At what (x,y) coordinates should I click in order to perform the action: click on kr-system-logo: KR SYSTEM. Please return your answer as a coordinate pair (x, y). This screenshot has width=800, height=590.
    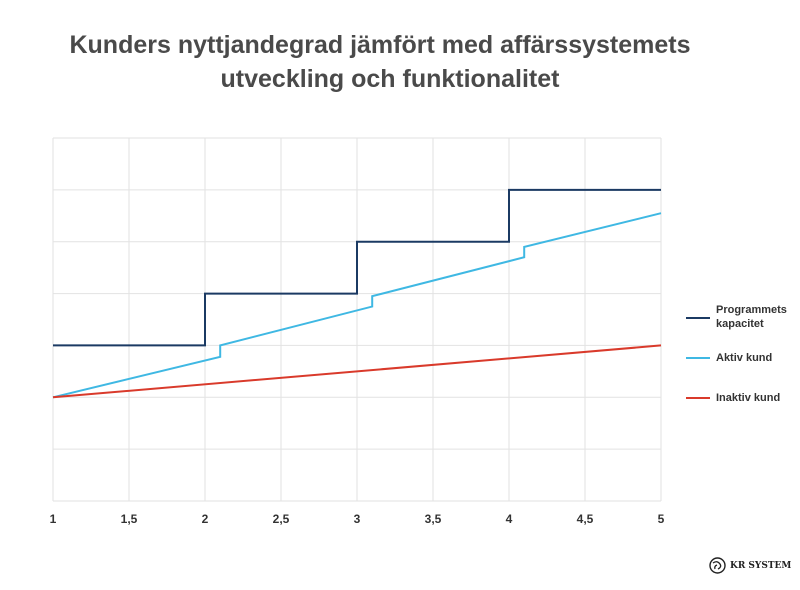
    Looking at the image, I should click on (750, 565).